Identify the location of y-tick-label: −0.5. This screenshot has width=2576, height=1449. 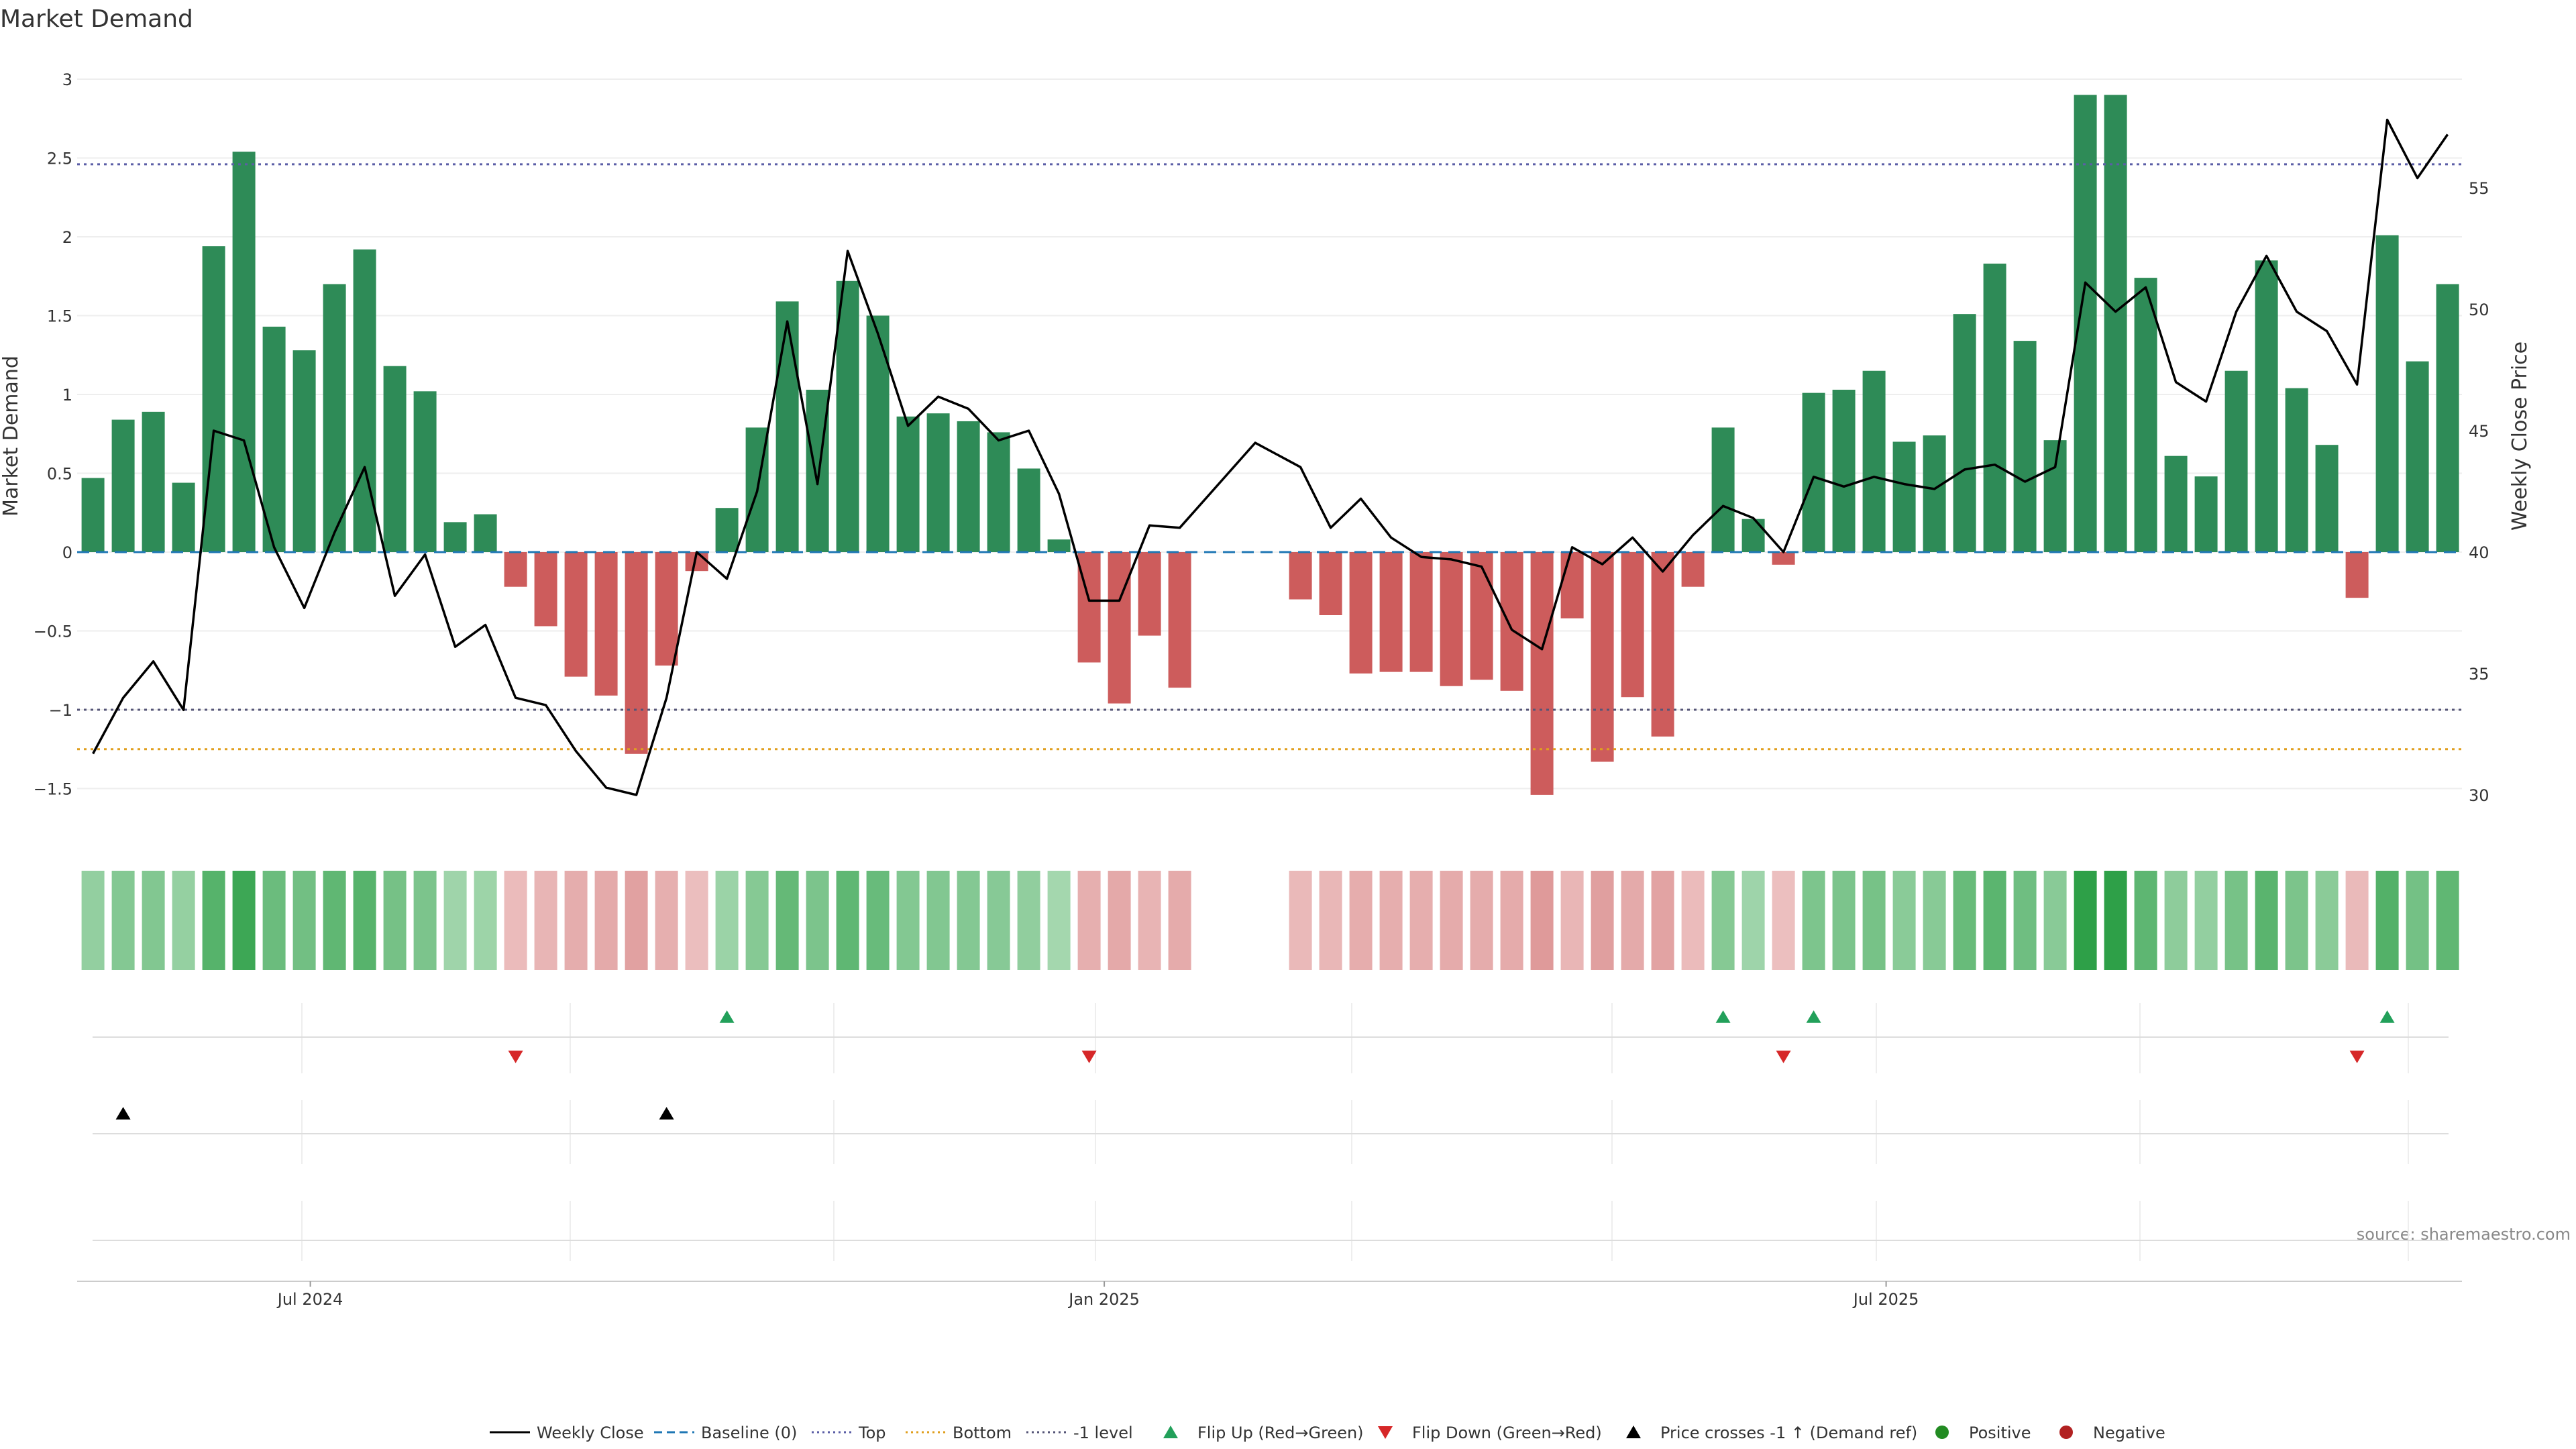
(53, 632).